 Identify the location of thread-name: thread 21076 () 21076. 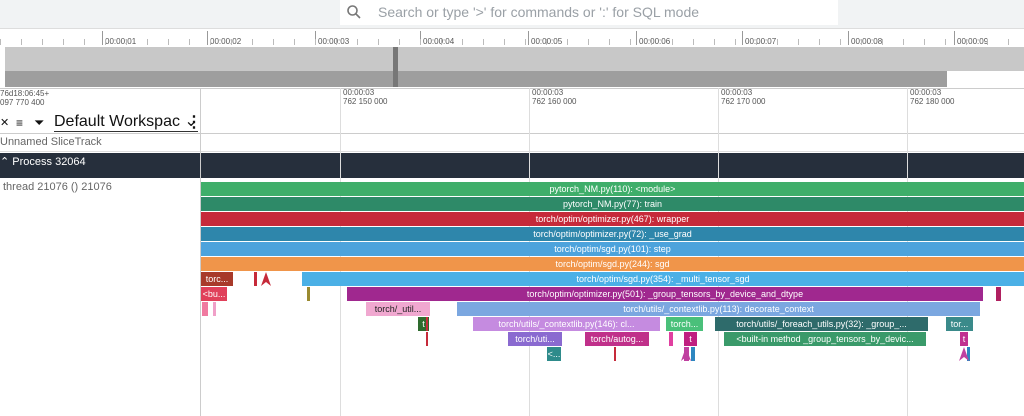
(57, 187).